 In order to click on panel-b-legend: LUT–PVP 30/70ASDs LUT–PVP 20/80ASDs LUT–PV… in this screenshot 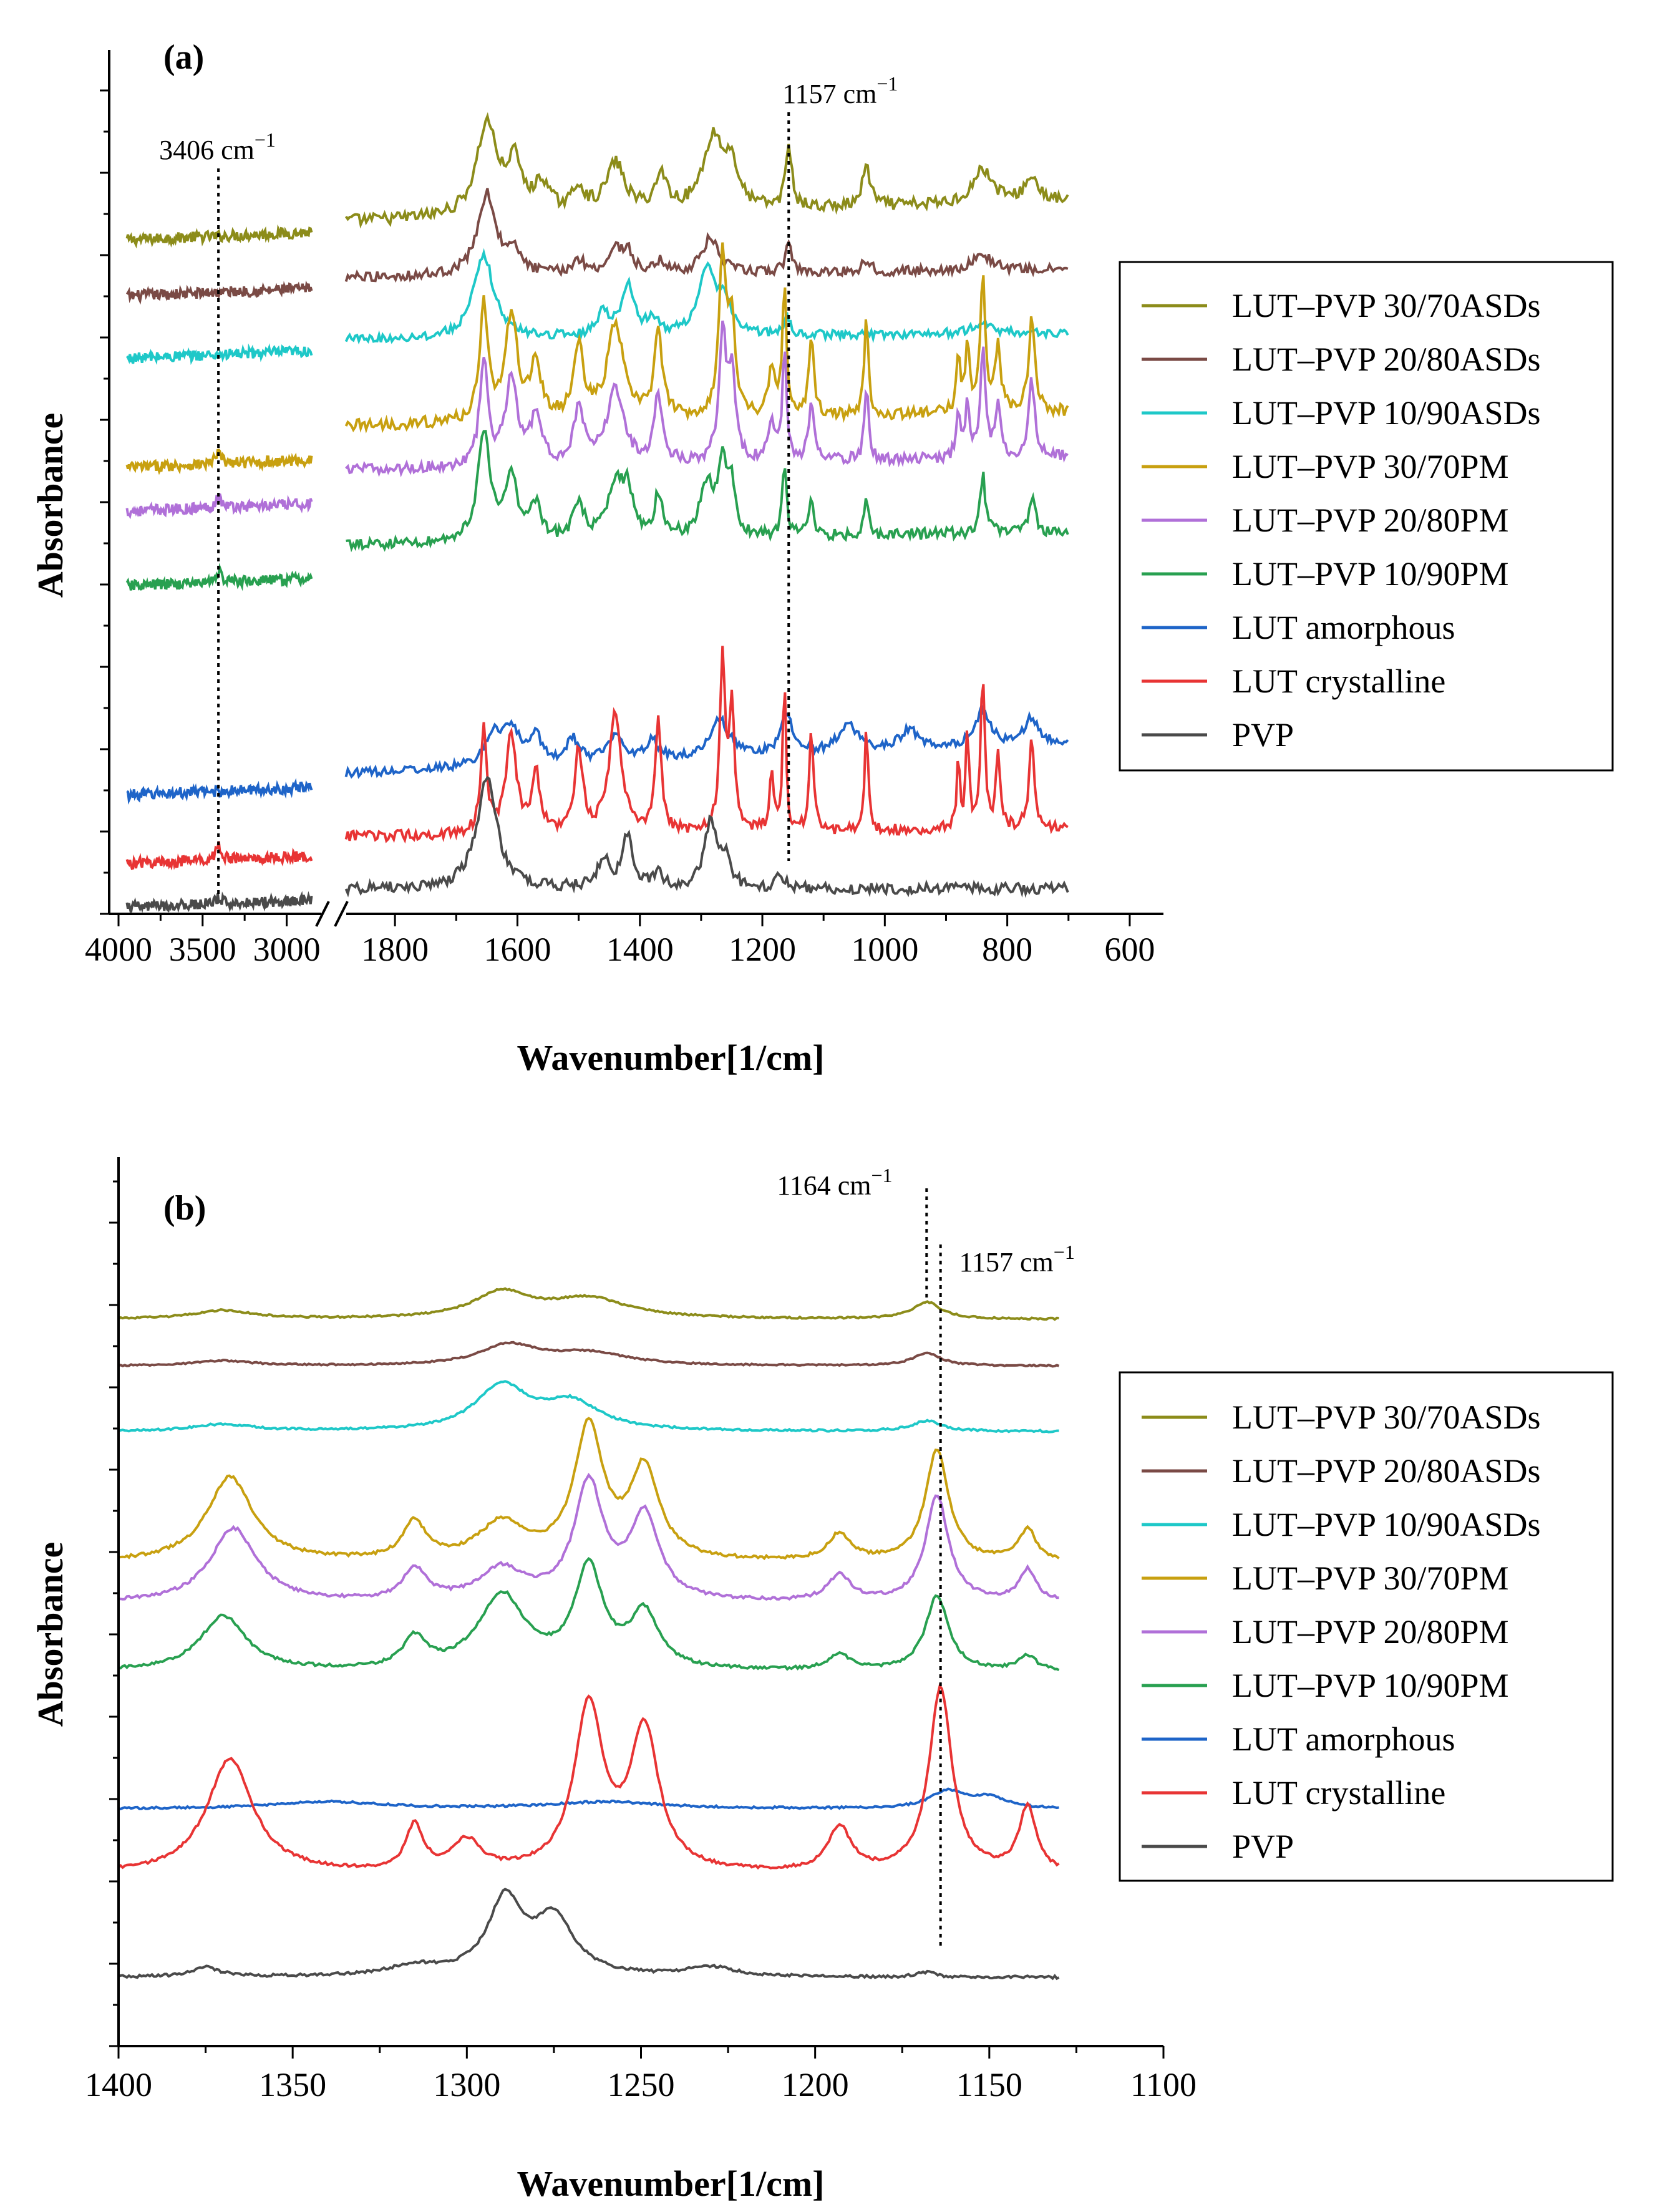, I will do `click(1366, 1626)`.